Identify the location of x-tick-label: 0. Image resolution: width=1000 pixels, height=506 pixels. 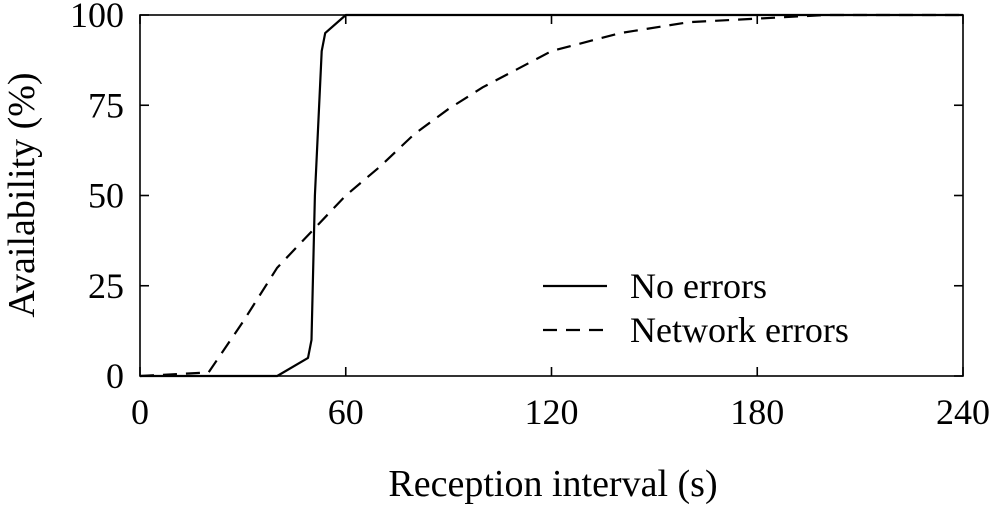
(140, 412).